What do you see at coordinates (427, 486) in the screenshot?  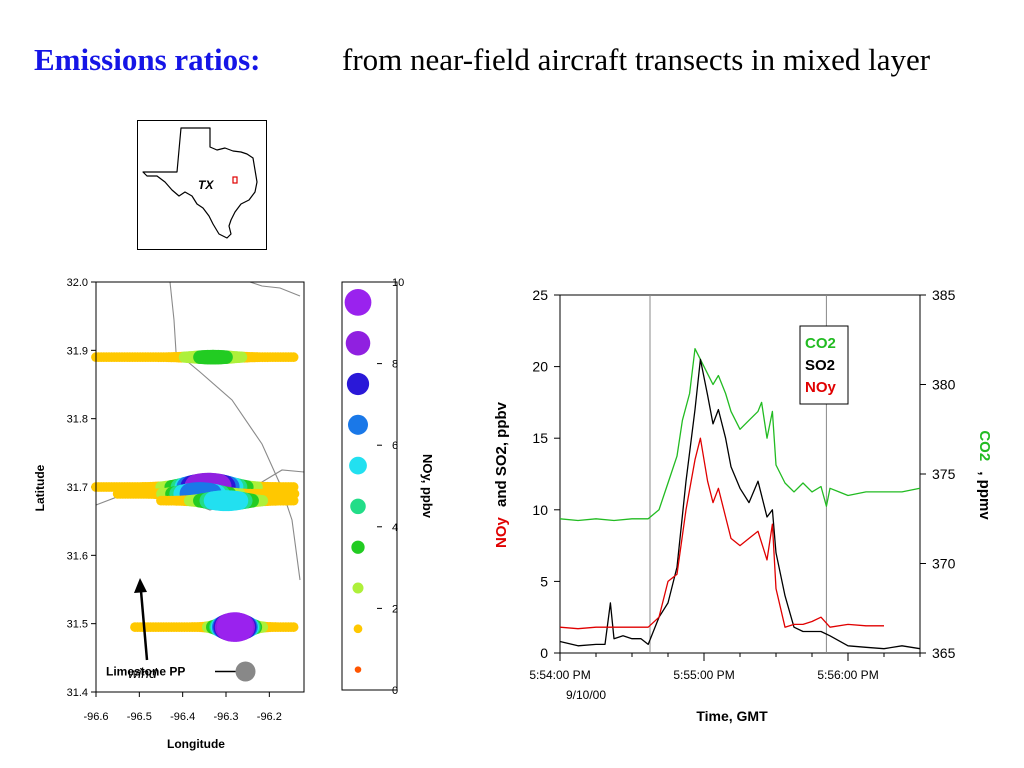 I see `colorbar-label: NOy, ppbv` at bounding box center [427, 486].